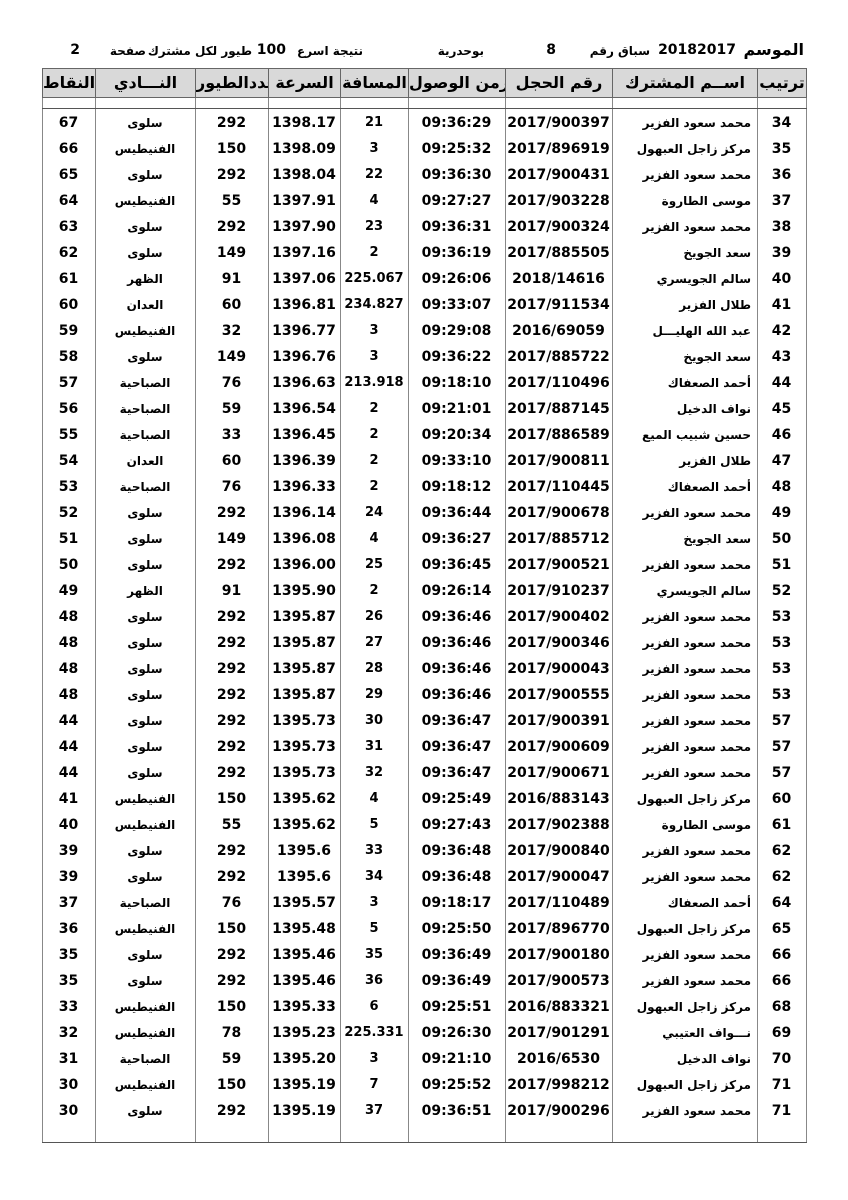 The image size is (848, 1200). Describe the element at coordinates (374, 278) in the screenshot. I see `distance-cell: 225.067` at that location.